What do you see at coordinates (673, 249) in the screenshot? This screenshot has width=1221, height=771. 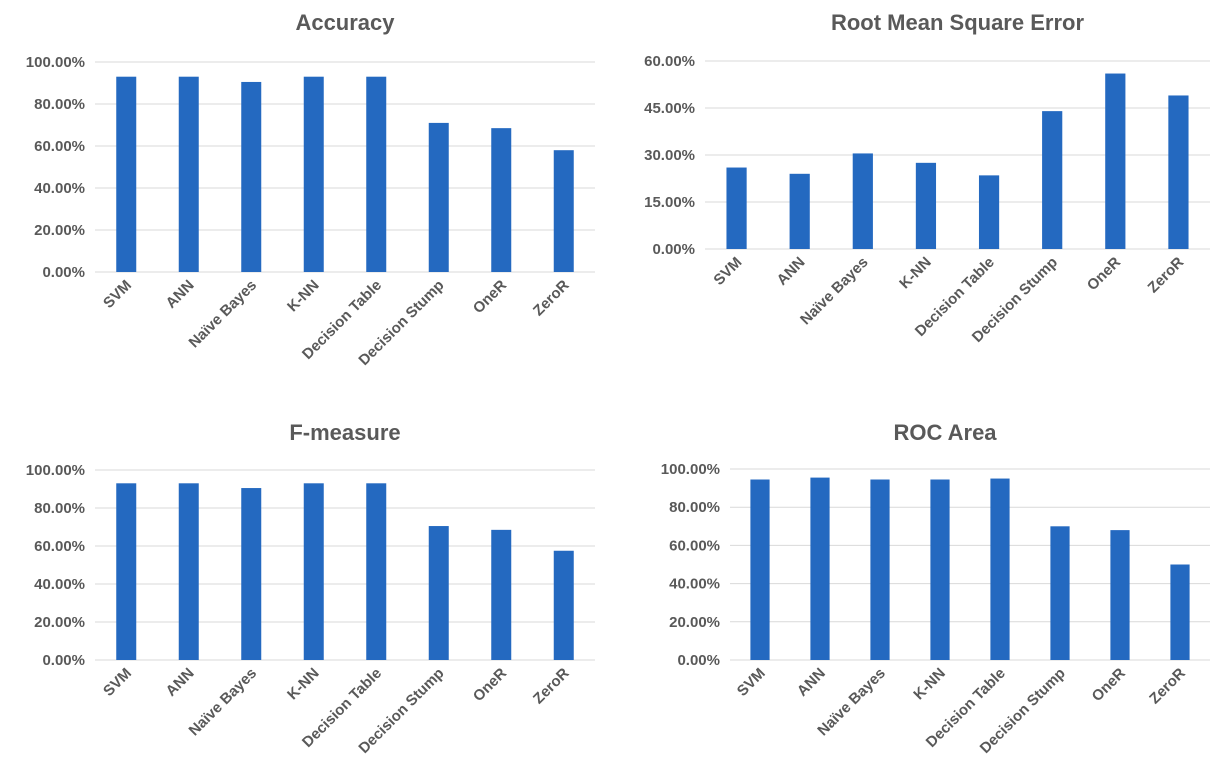 I see `rmse-y-tick-label: 0.00%` at bounding box center [673, 249].